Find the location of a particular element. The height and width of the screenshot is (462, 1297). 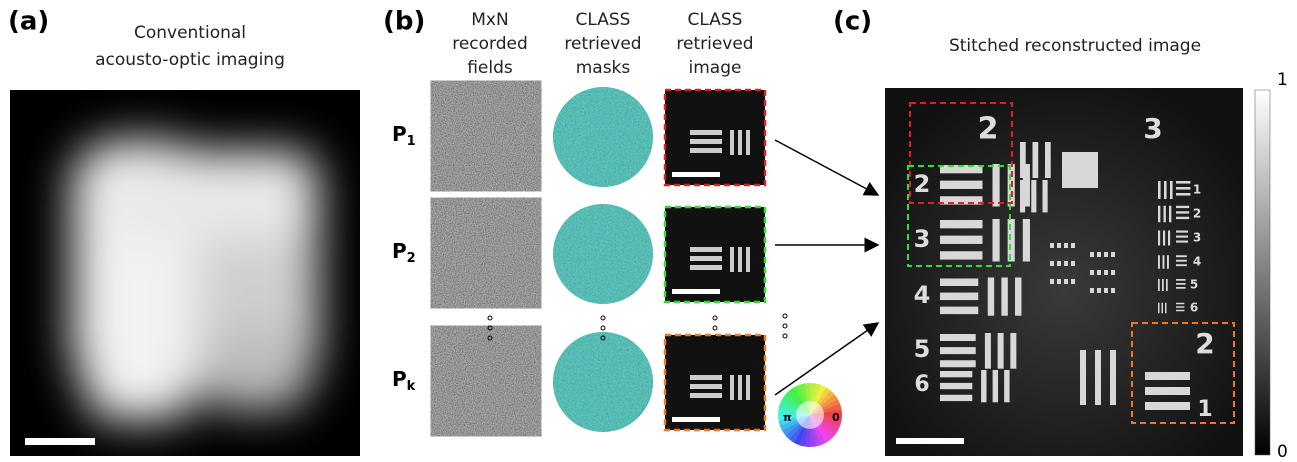

panel-label: (a) is located at coordinates (28, 22).